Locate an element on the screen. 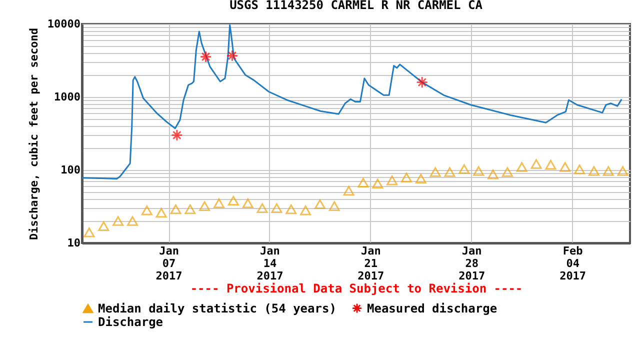  x-tick-label: Jan 21 2017 is located at coordinates (371, 263).